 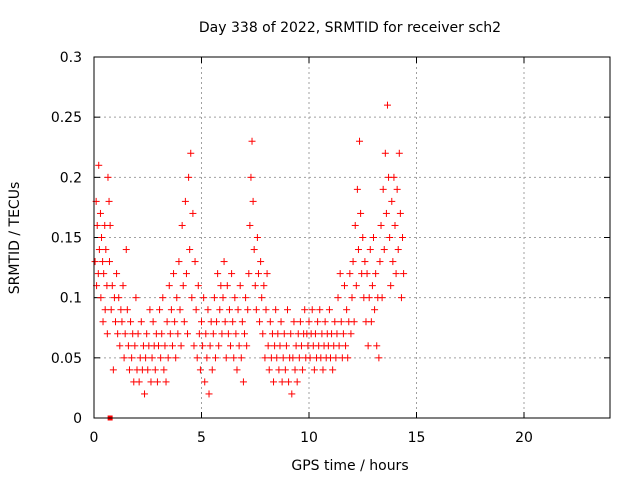 What do you see at coordinates (71, 299) in the screenshot?
I see `y-tick-label: 0.1` at bounding box center [71, 299].